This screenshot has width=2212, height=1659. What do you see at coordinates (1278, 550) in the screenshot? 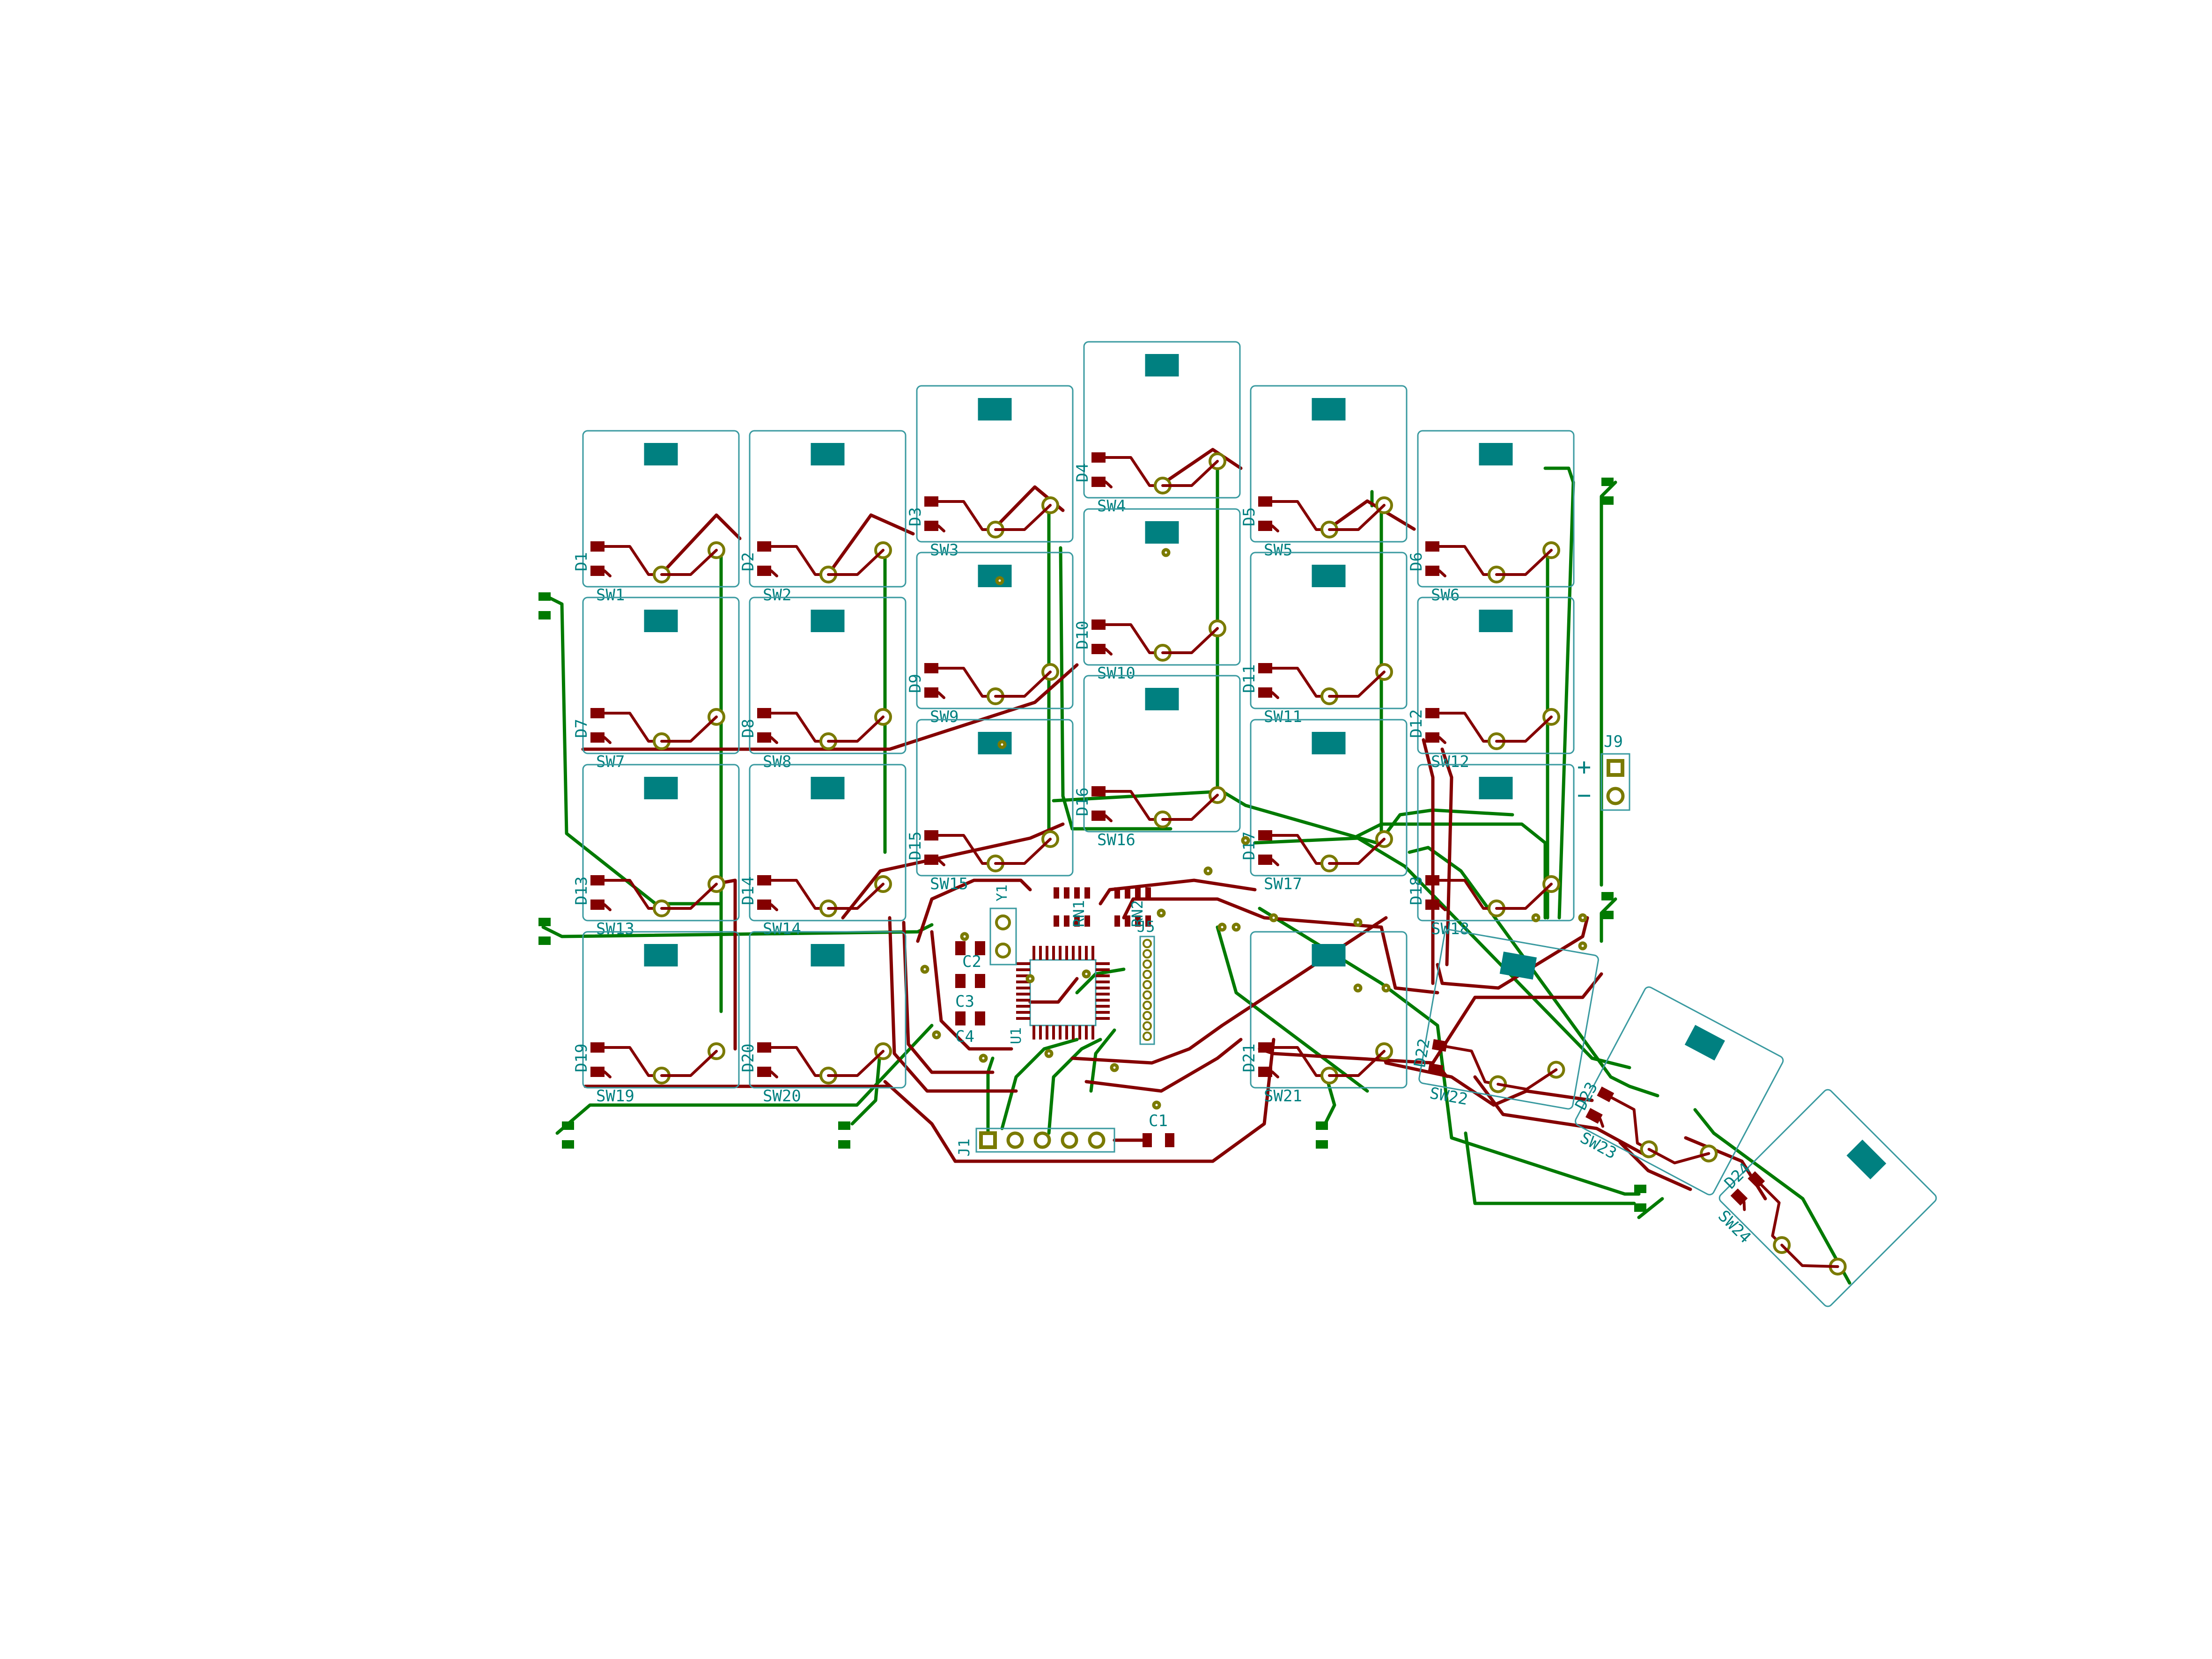
I see `switch-label: SW5` at bounding box center [1278, 550].